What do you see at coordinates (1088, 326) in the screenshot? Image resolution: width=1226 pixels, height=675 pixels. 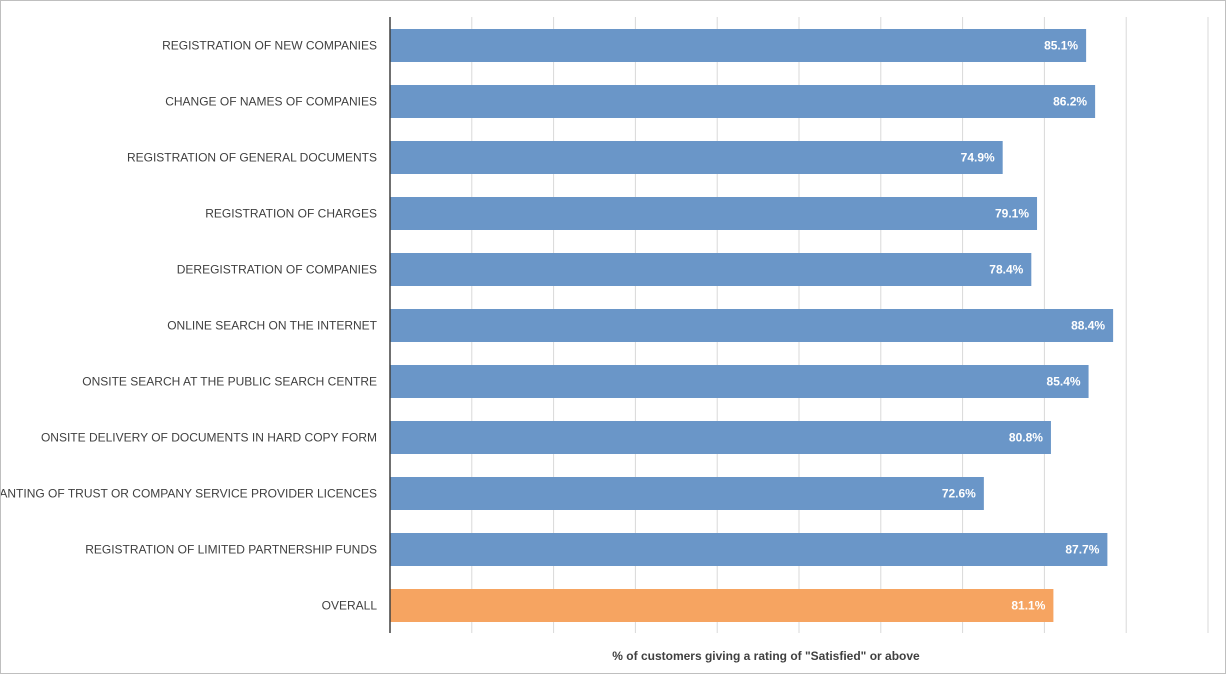 I see `data-label: 88.4%` at bounding box center [1088, 326].